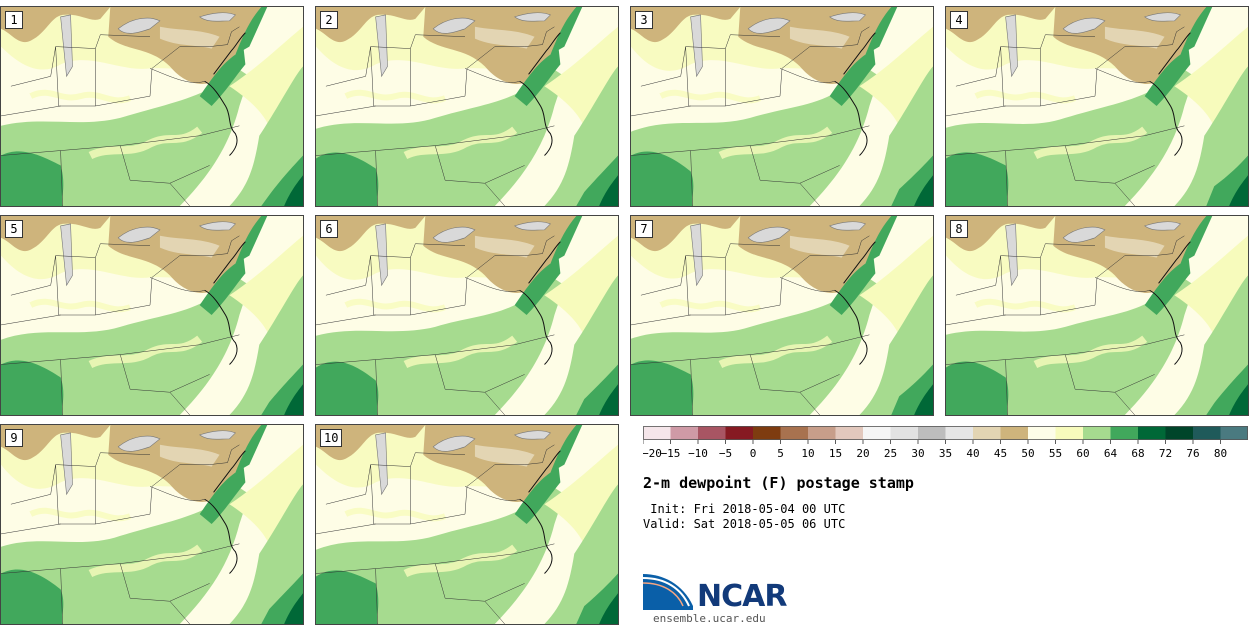 This screenshot has width=1260, height=627. Describe the element at coordinates (668, 592) in the screenshot. I see `ncar-logo-icon` at that location.